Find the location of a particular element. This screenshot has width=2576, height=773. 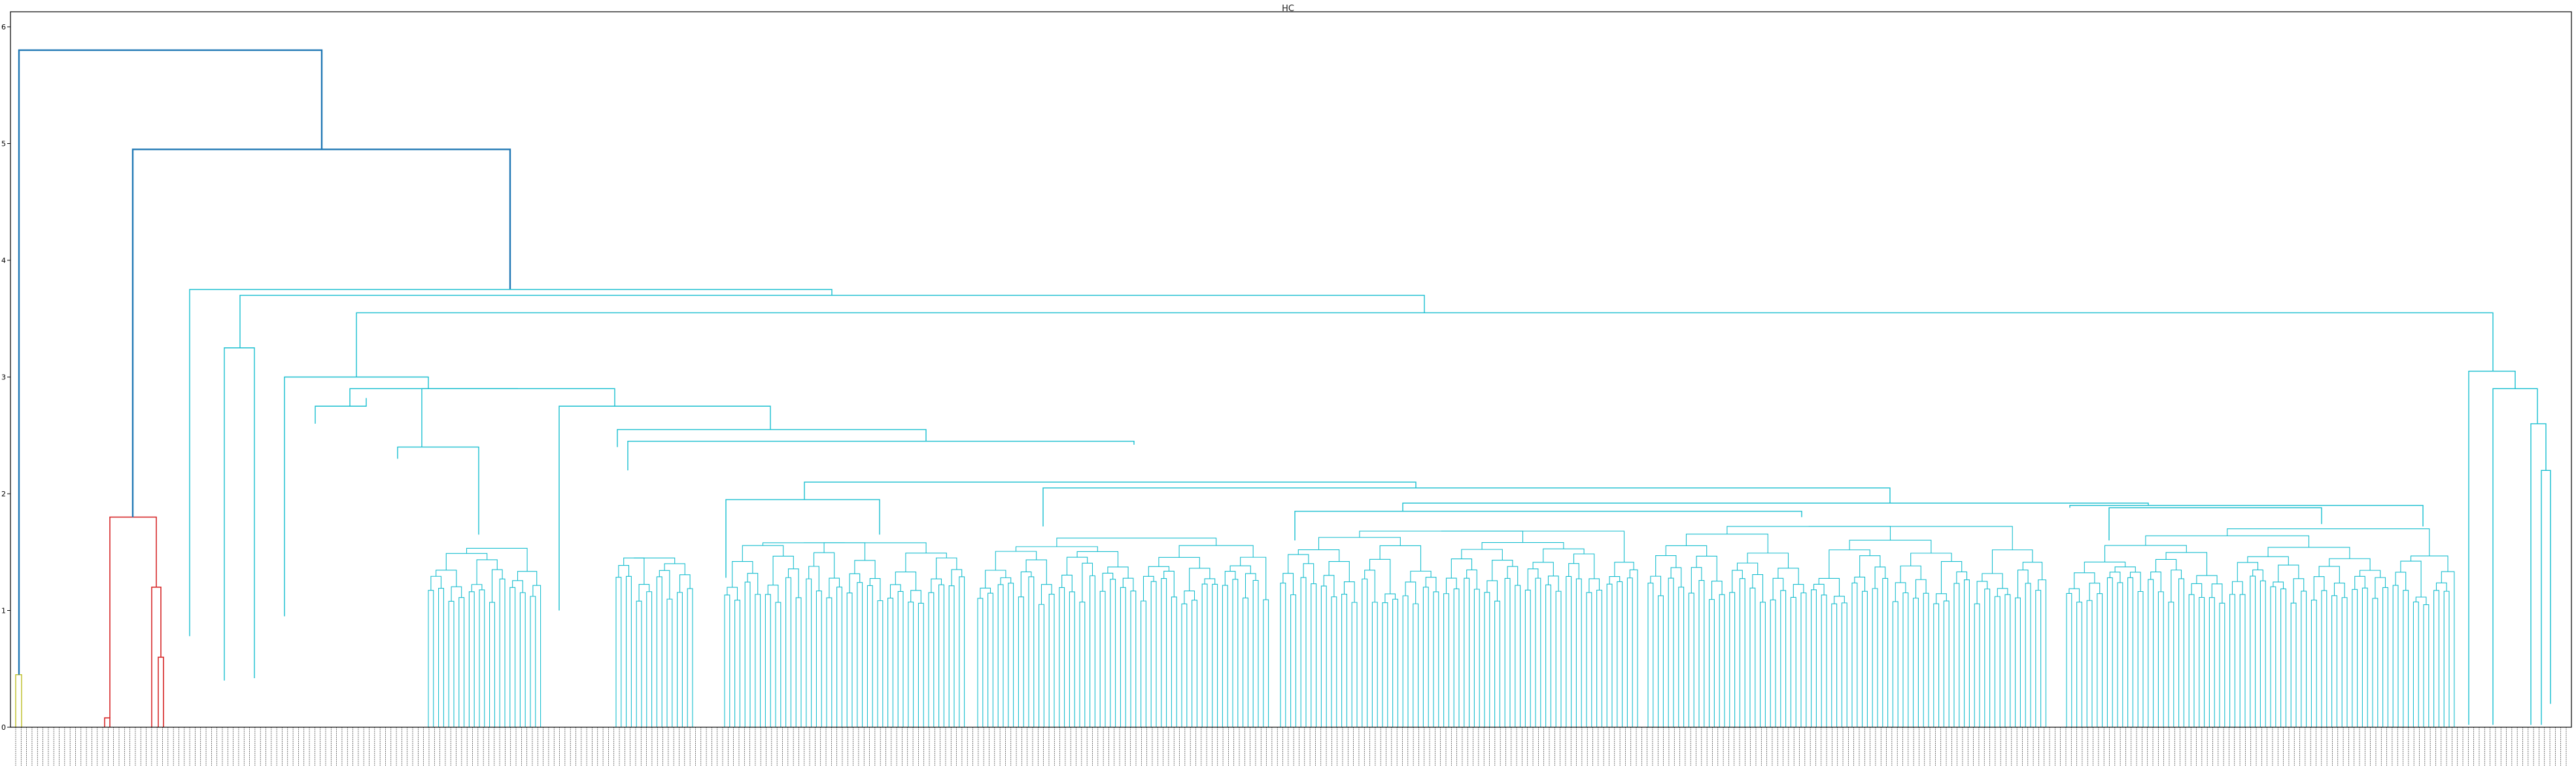

y-axis: 0 1 2 3 4 5 6 is located at coordinates (6, 377).